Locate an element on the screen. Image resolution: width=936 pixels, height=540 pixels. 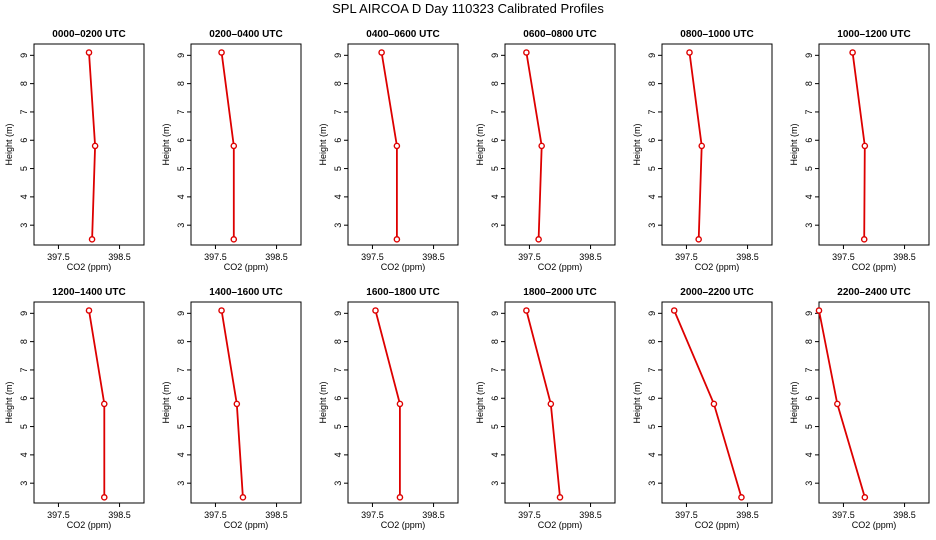
panel-title: 1000–1200 UTC is located at coordinates (873, 34).